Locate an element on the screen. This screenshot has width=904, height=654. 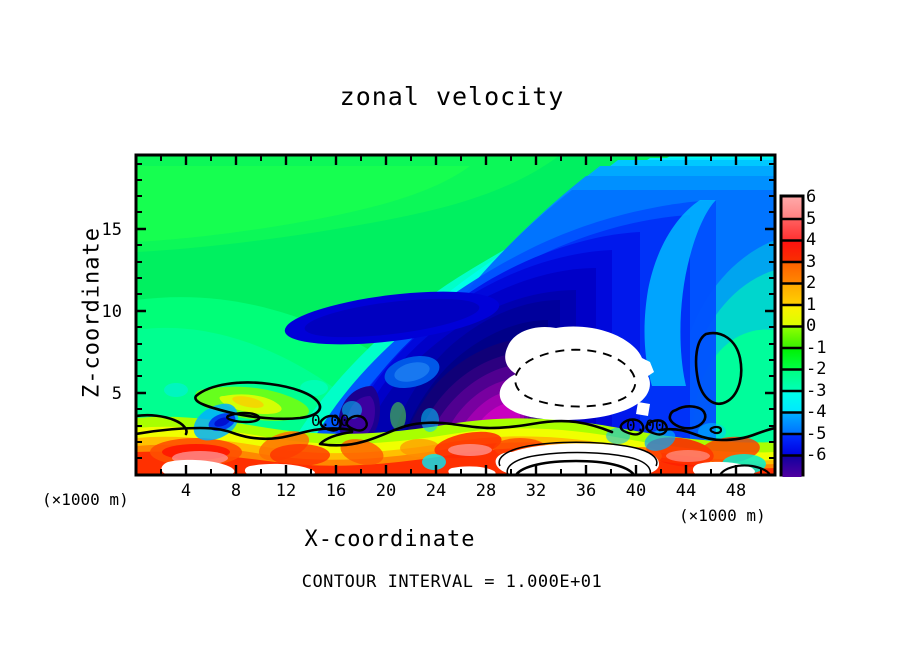
x-tick-label-40: 40 is located at coordinates (636, 491).